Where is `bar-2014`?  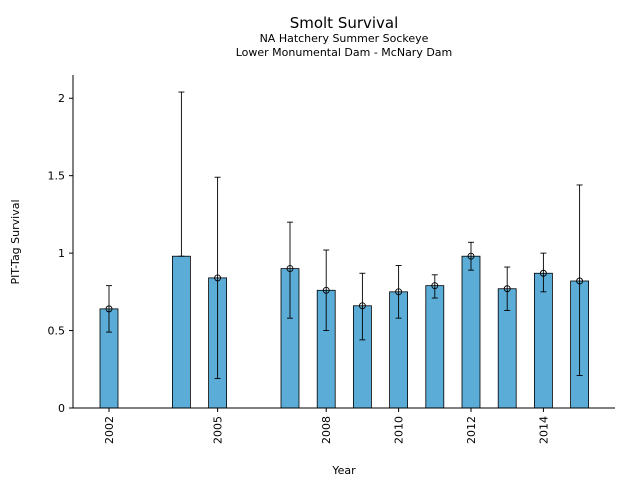
bar-2014 is located at coordinates (543, 340).